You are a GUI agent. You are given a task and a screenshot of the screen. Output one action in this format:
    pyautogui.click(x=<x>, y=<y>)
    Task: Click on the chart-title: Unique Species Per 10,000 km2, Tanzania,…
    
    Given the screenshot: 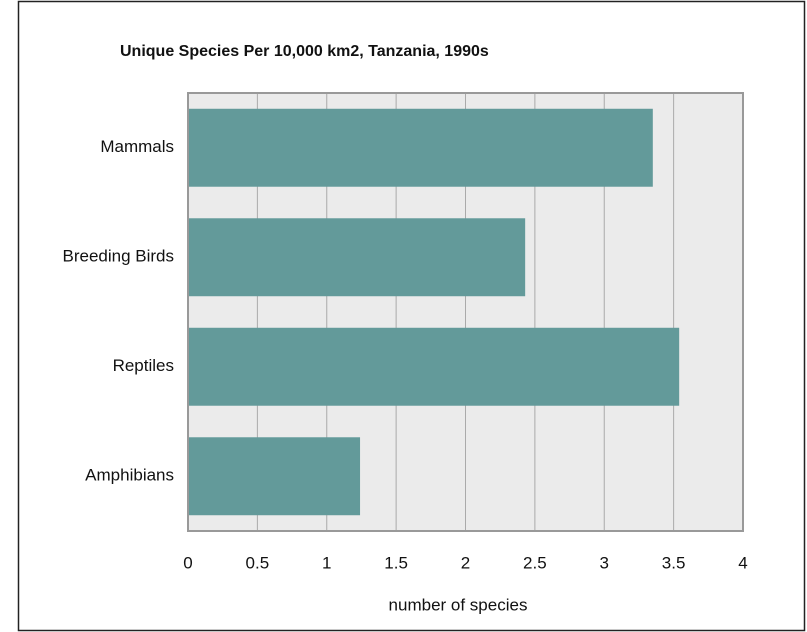 What is the action you would take?
    pyautogui.click(x=304, y=51)
    